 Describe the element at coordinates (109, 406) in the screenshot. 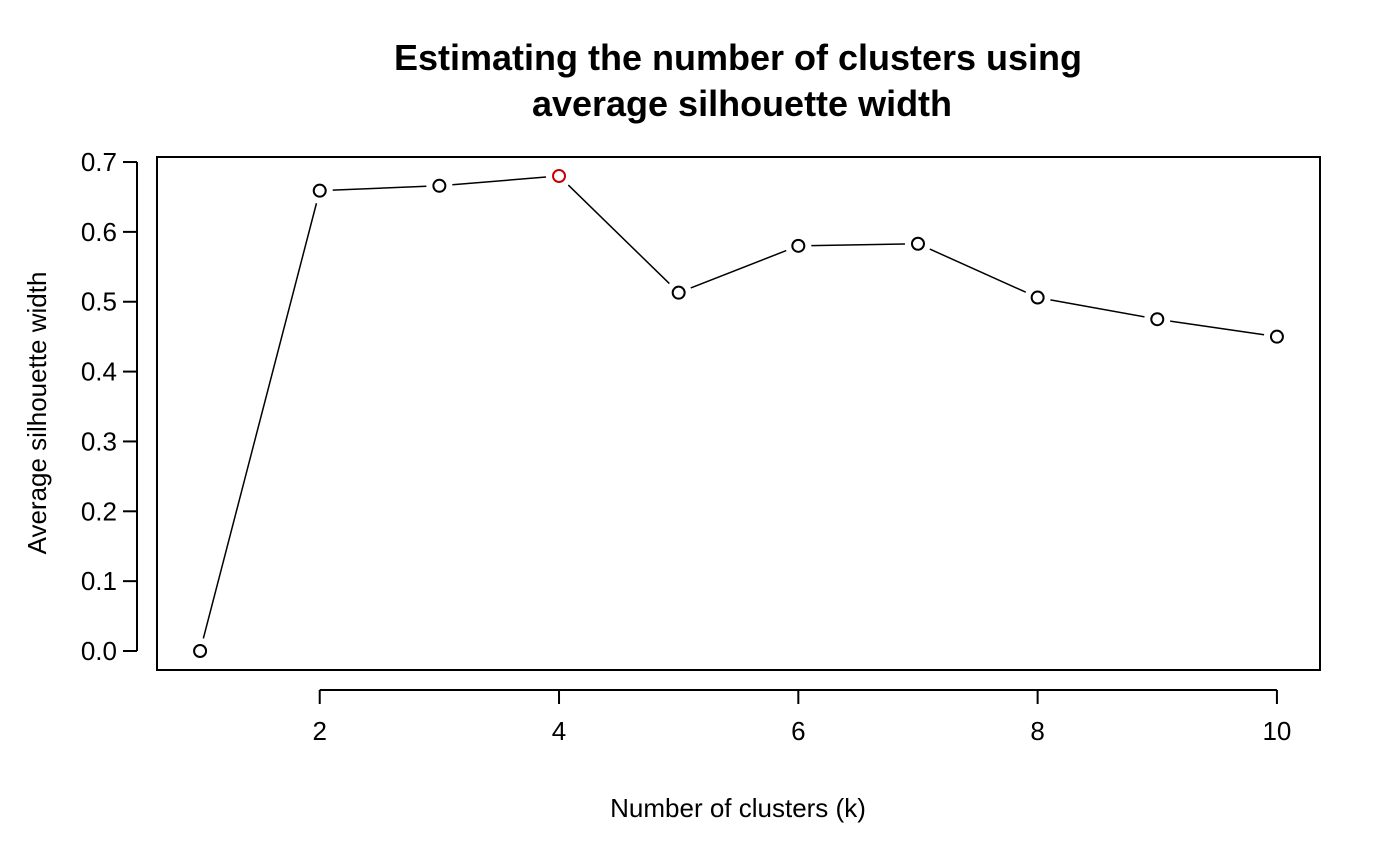

I see `y-axis: 0.0 0.1 0.2 0.3 0.4 0.5 0.6 0.7` at that location.